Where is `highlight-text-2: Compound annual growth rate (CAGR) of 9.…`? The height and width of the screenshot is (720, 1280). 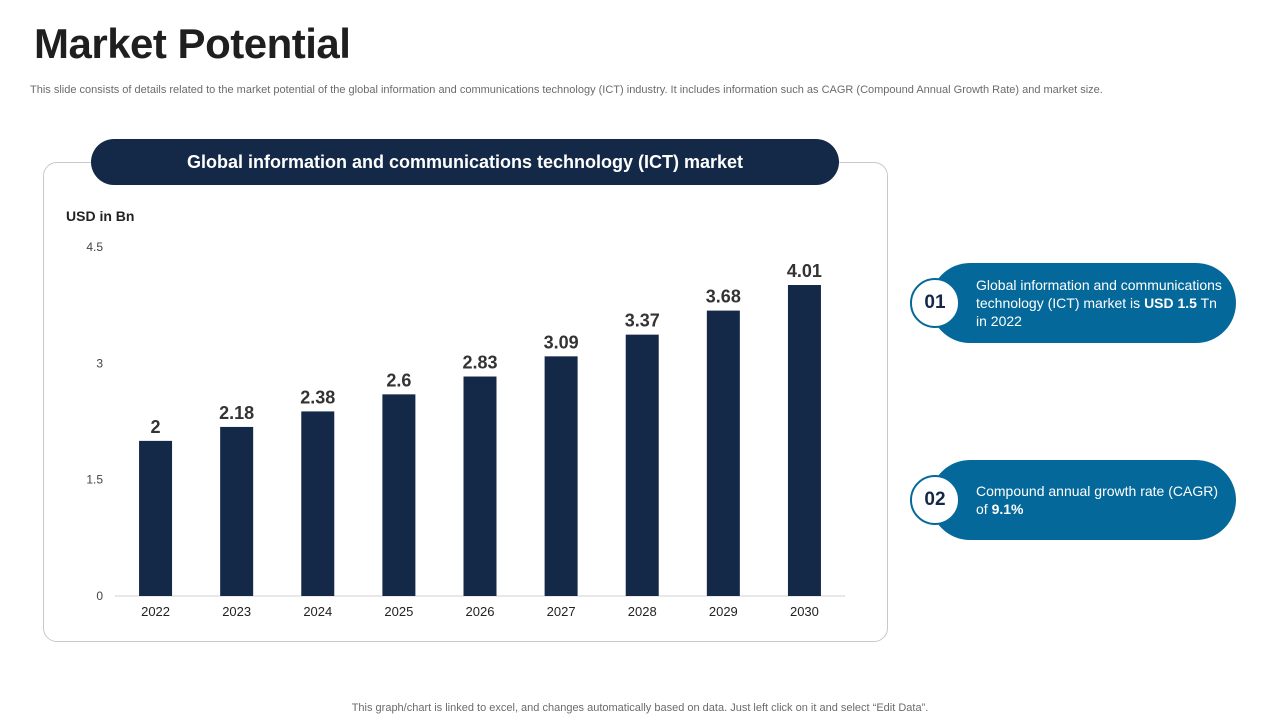 highlight-text-2: Compound annual growth rate (CAGR) of 9.… is located at coordinates (1099, 500).